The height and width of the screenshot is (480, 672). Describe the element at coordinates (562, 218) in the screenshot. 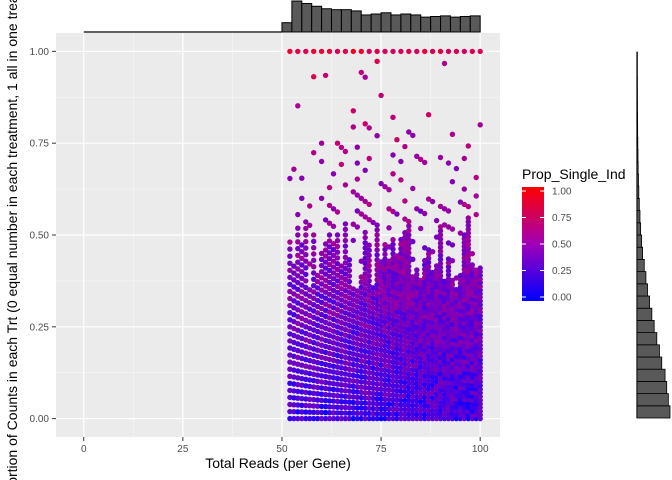

I see `legend-tick-label: 0.75` at that location.